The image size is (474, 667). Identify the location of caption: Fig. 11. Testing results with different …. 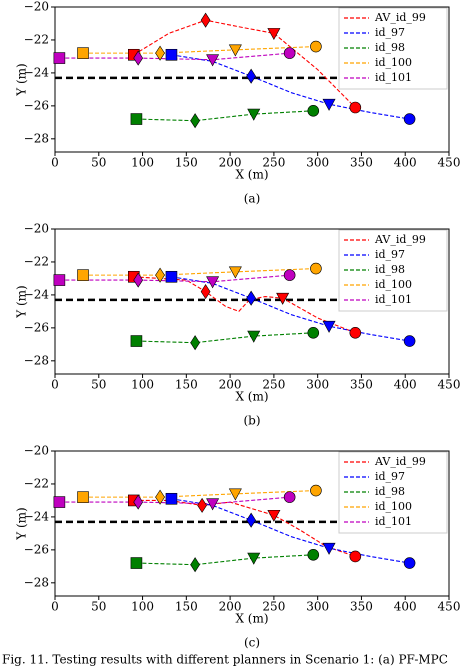
(225, 660).